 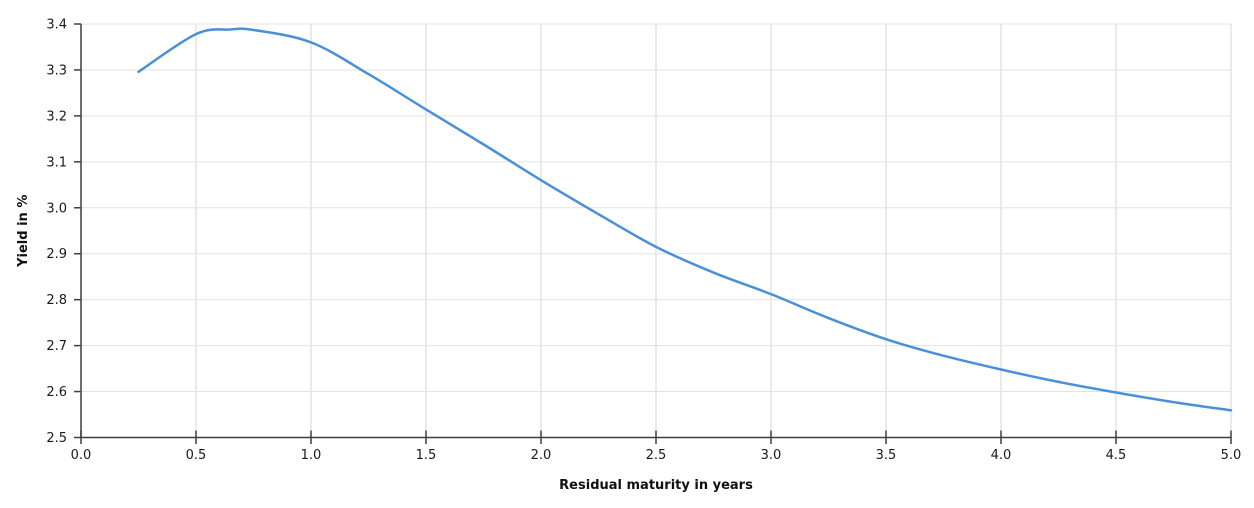 I want to click on y-tick-label: 3.3, so click(x=56, y=70).